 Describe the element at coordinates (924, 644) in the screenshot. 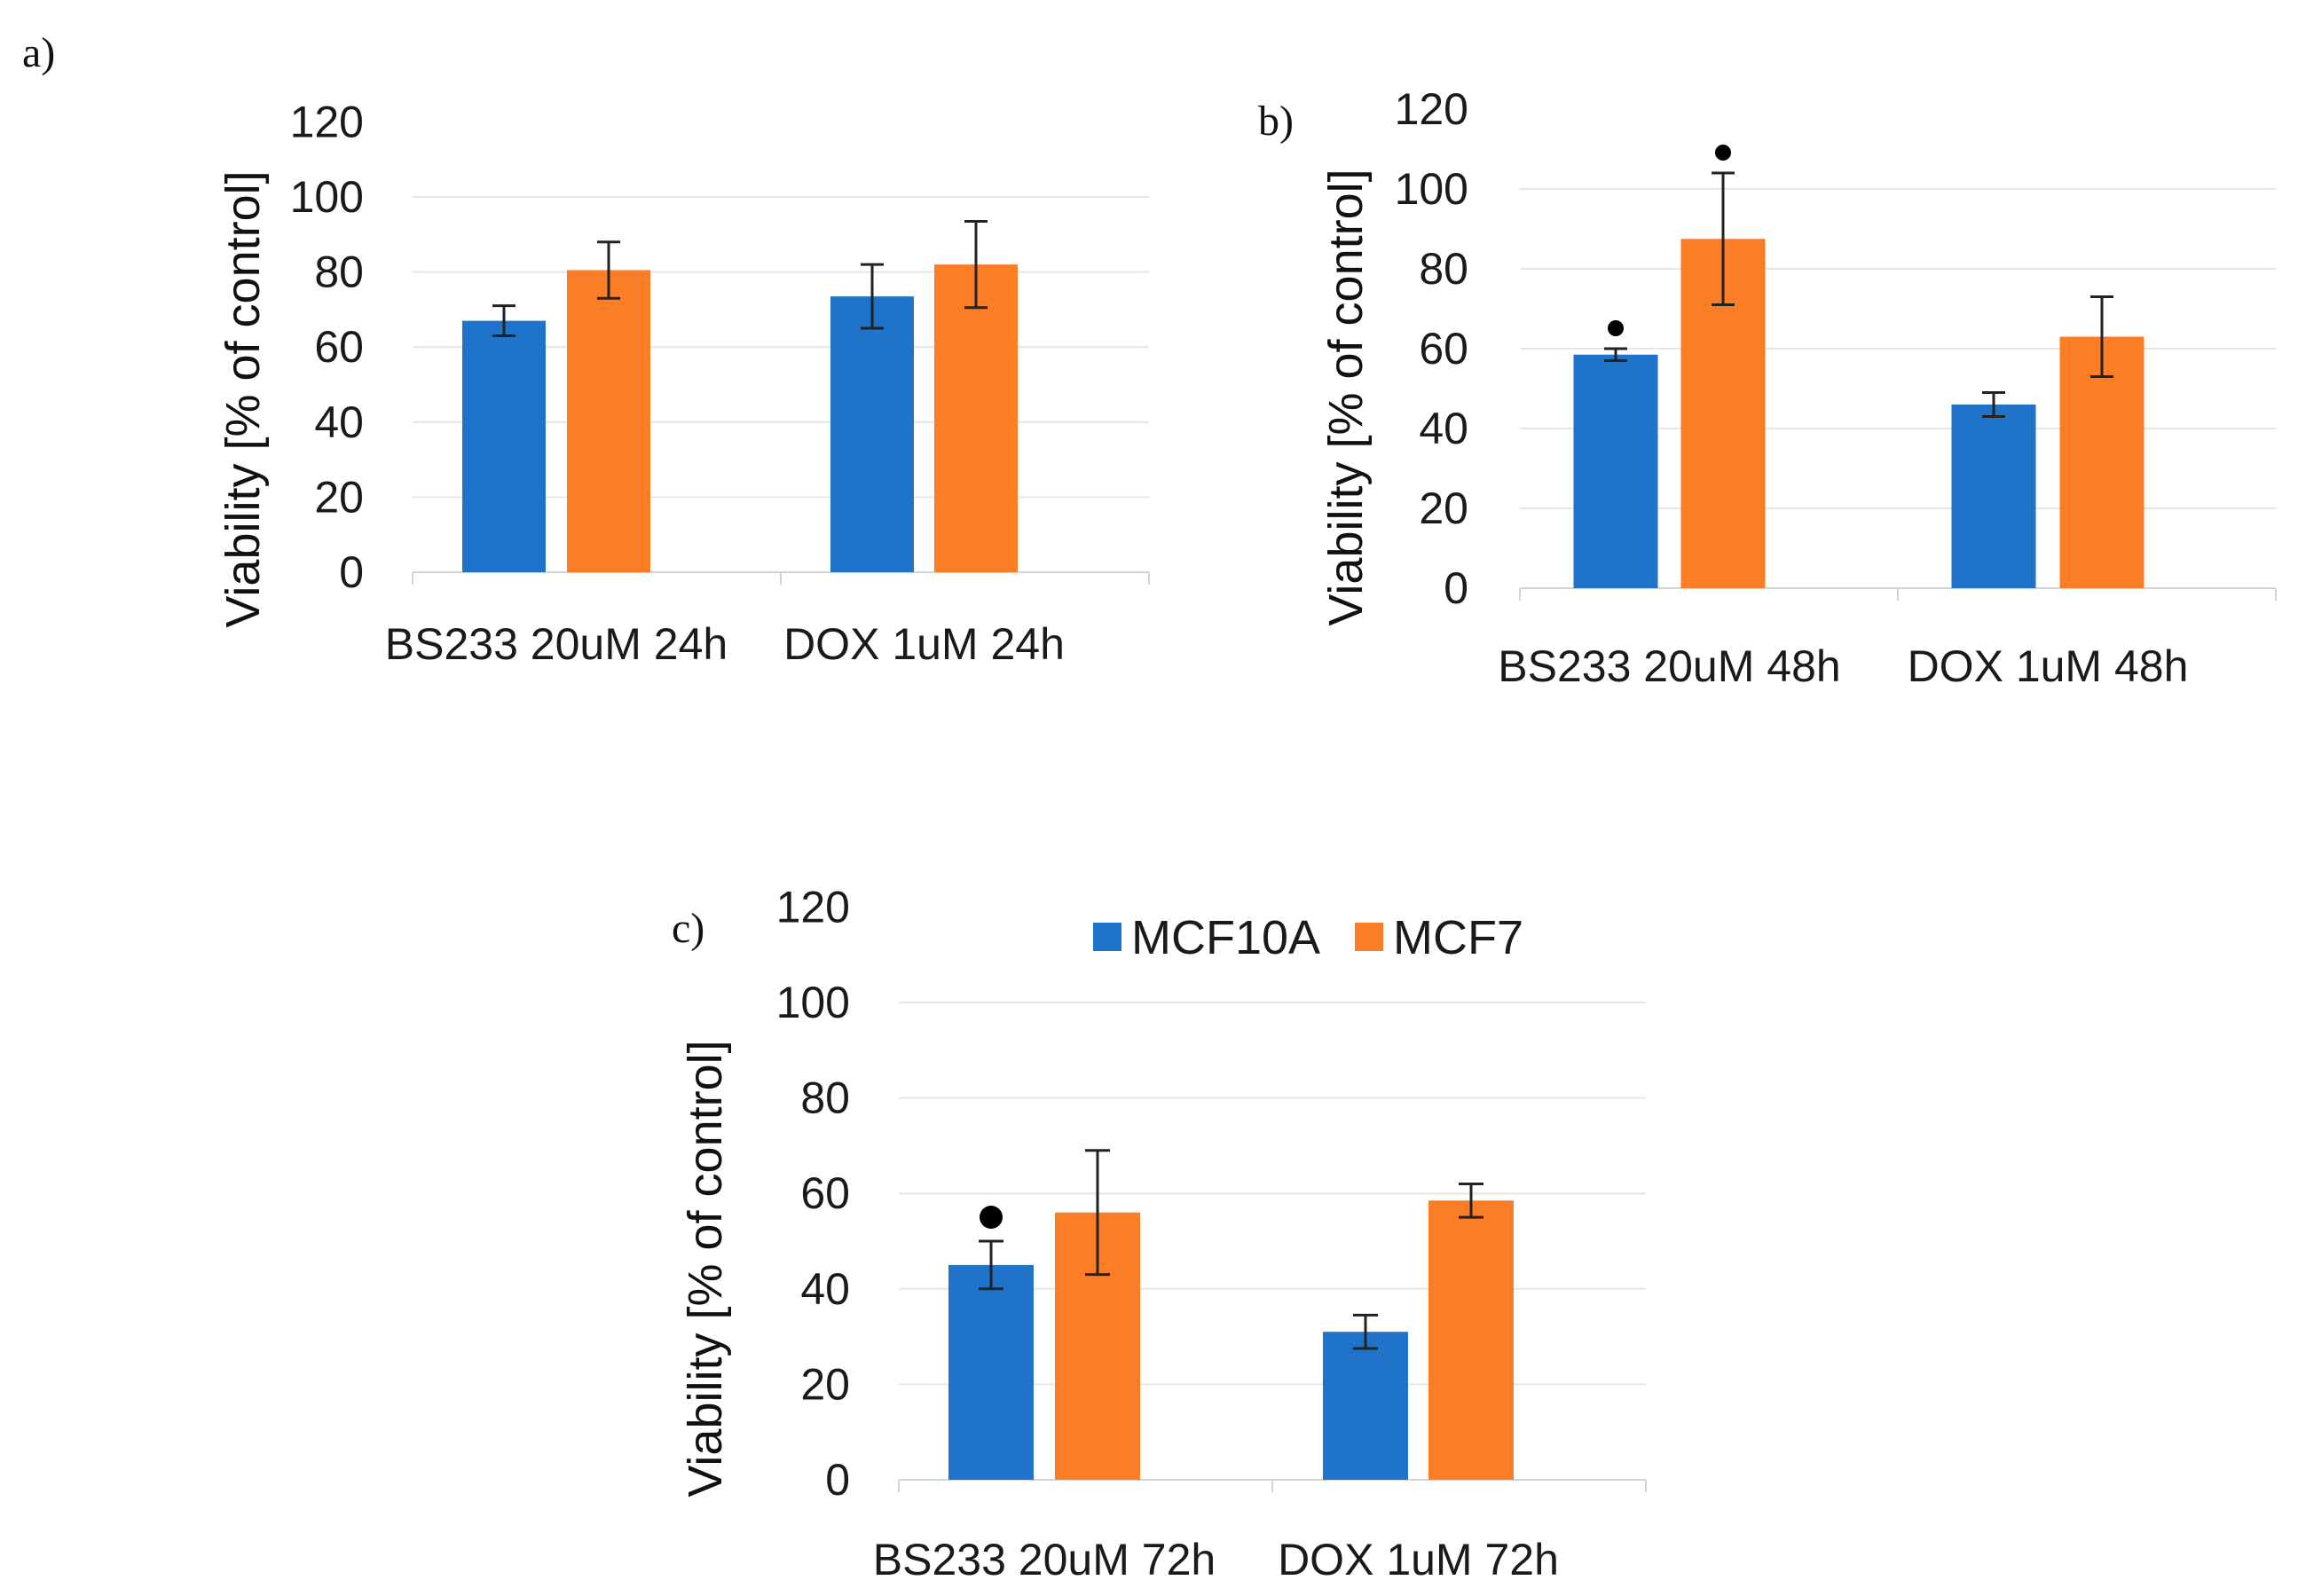

I see `panel-a-x-category-label: DOX 1uM 24h` at that location.